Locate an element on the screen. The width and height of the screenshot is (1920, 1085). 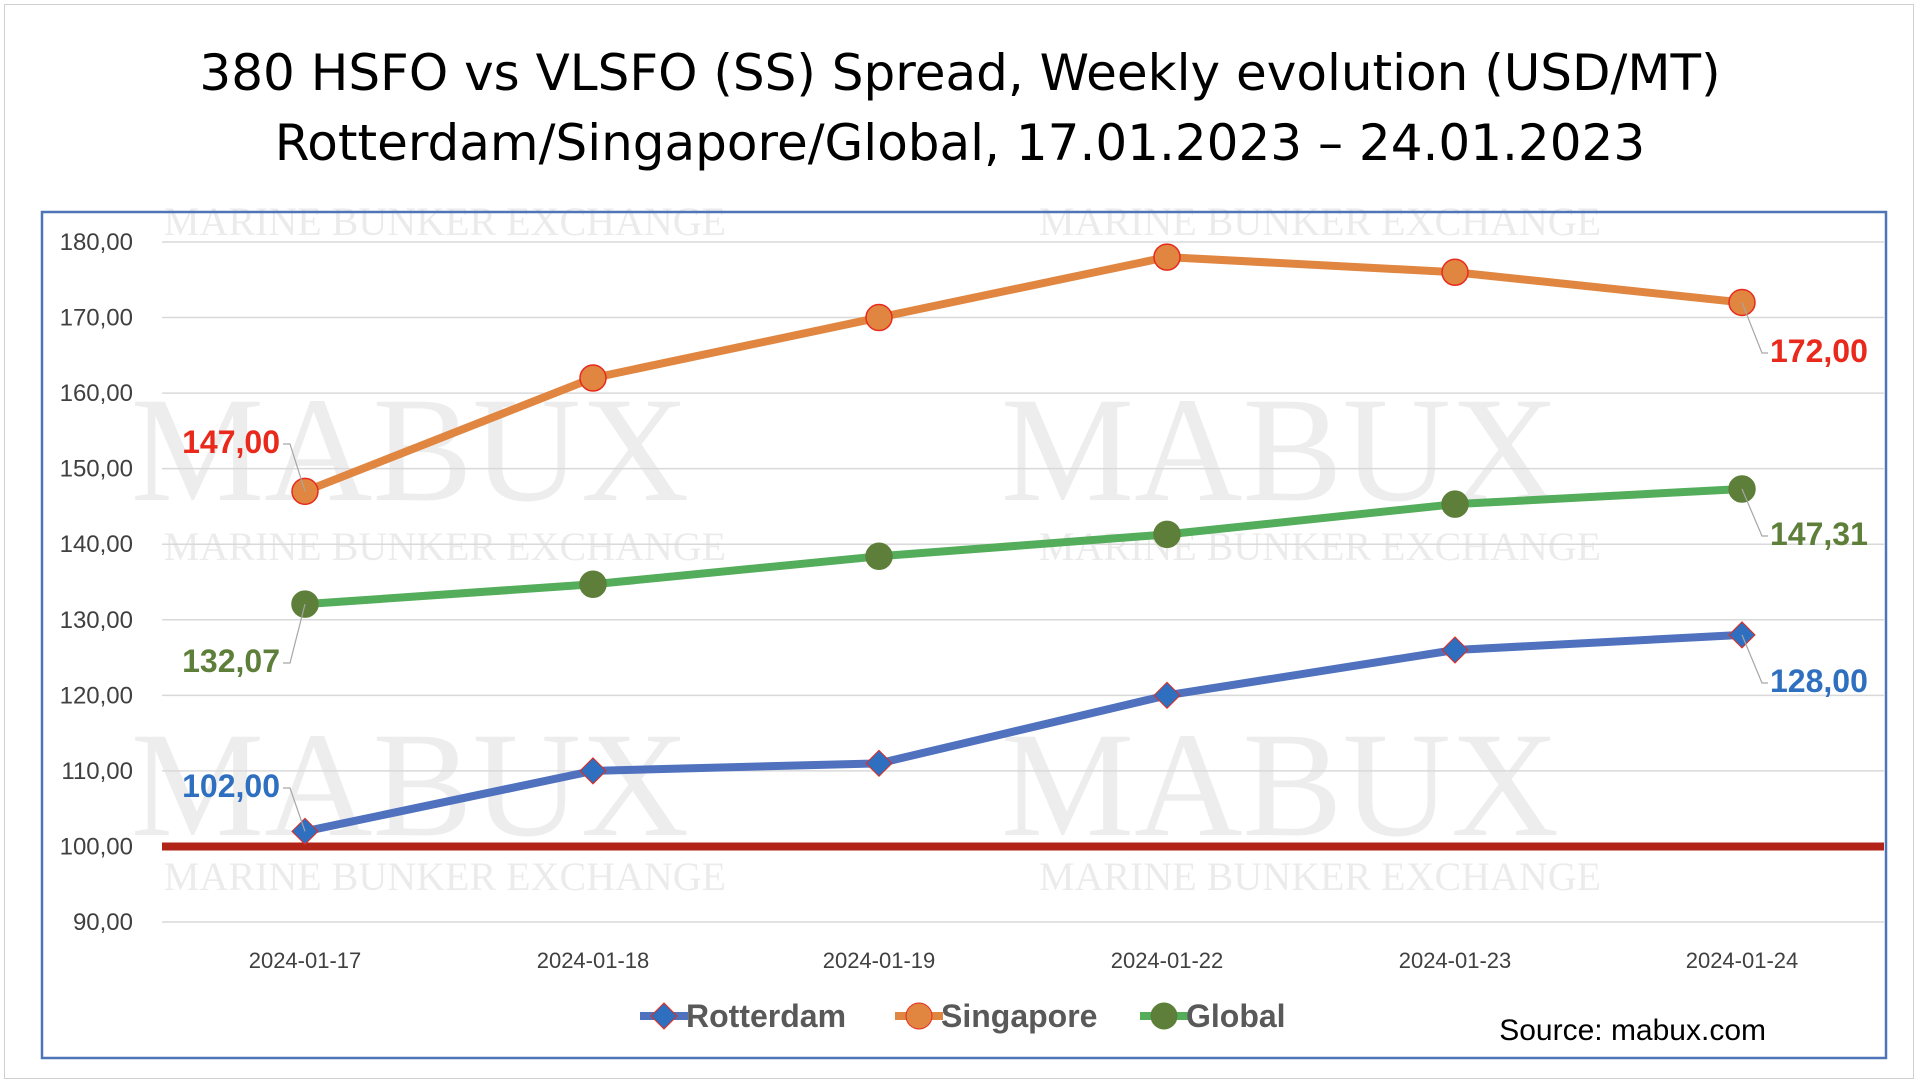
data-label-first: 132,07 is located at coordinates (231, 661).